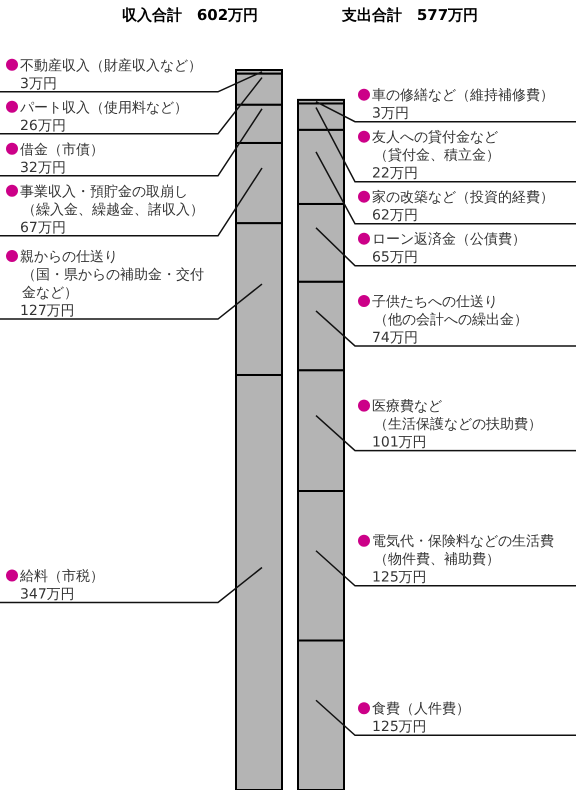  What do you see at coordinates (463, 198) in the screenshot?
I see `series-label: 家の改築など（投資的経費）` at bounding box center [463, 198].